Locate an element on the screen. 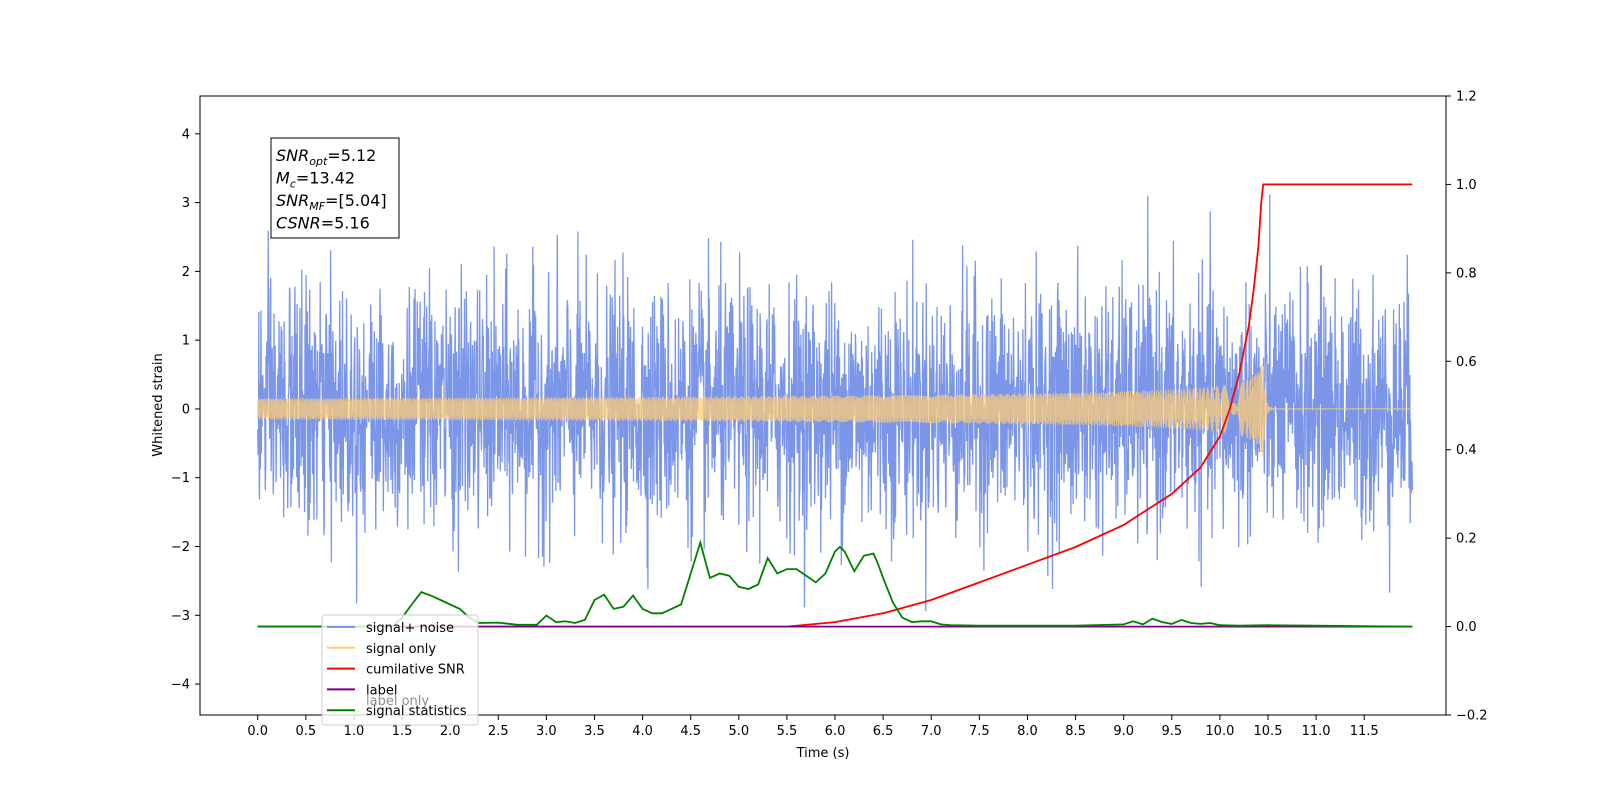  x-tick-label: 9.0 is located at coordinates (1123, 731).